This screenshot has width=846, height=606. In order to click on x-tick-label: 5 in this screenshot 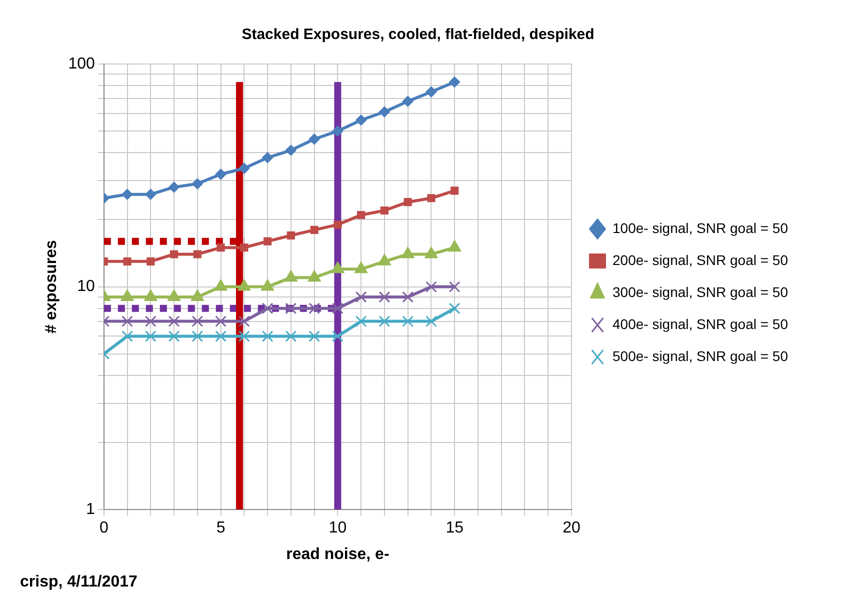, I will do `click(221, 528)`.